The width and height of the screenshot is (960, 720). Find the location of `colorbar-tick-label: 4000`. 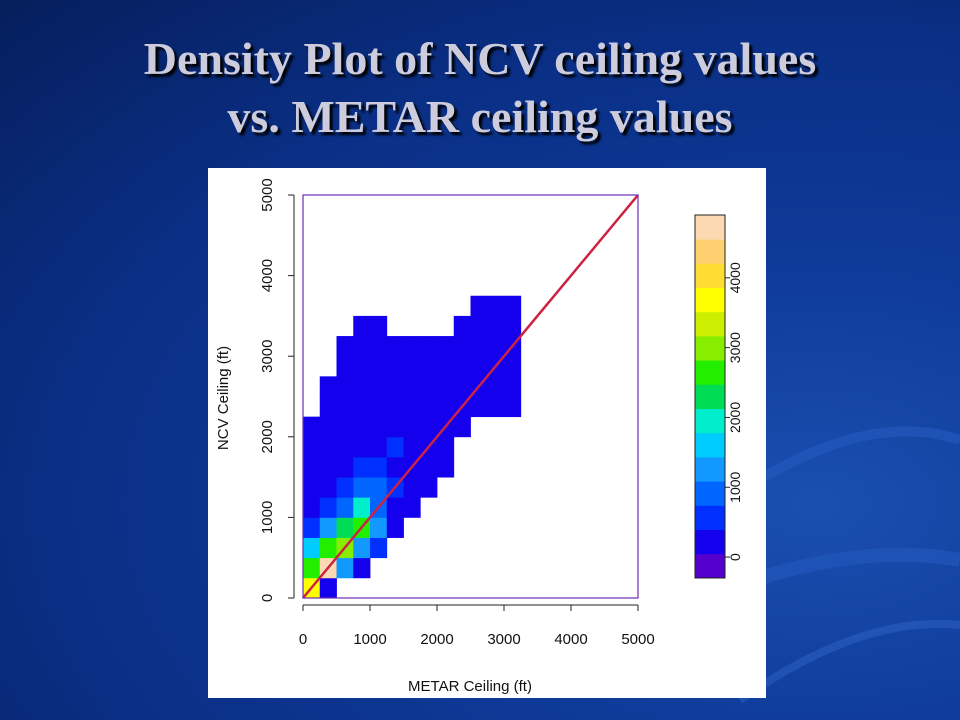

colorbar-tick-label: 4000 is located at coordinates (735, 277).